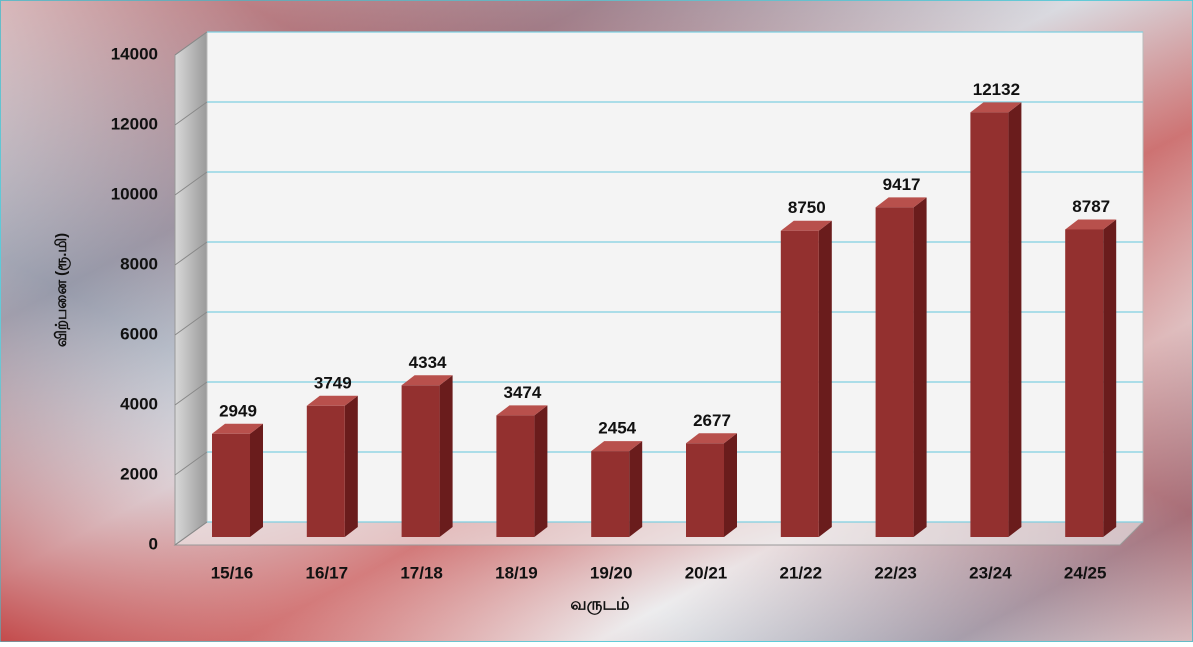 This screenshot has width=1193, height=647. I want to click on x-tick-label: 20/21, so click(706, 572).